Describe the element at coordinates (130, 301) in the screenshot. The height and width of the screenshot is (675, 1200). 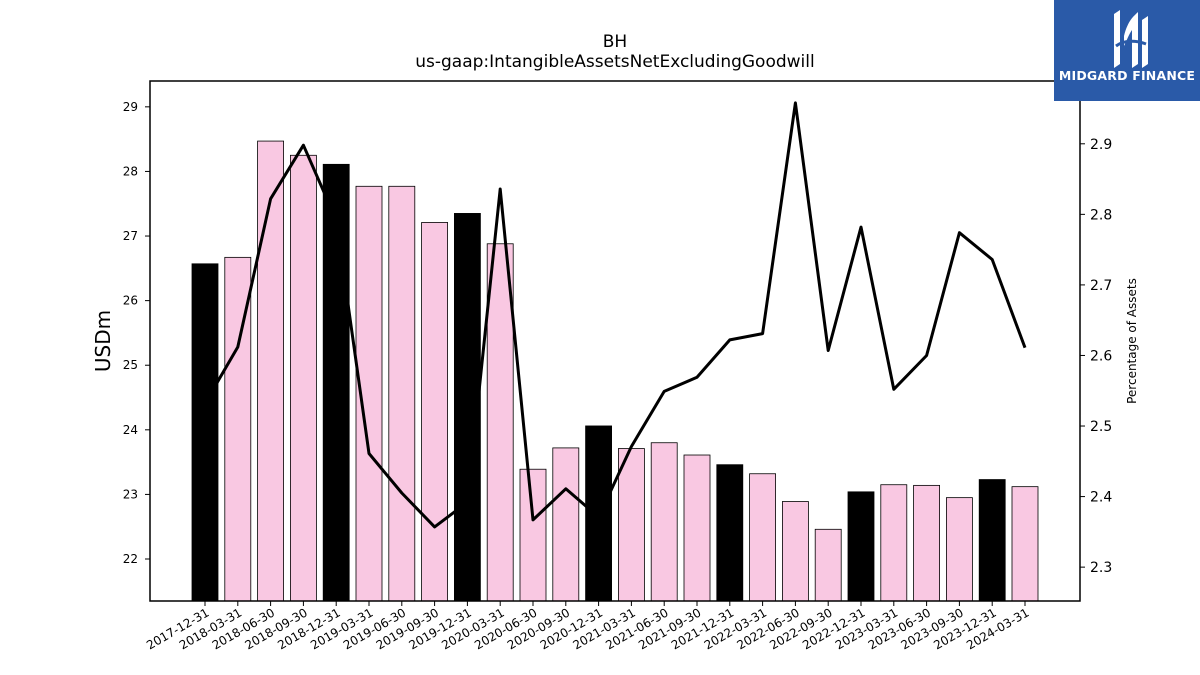
I see `y-tick-label: 26` at that location.